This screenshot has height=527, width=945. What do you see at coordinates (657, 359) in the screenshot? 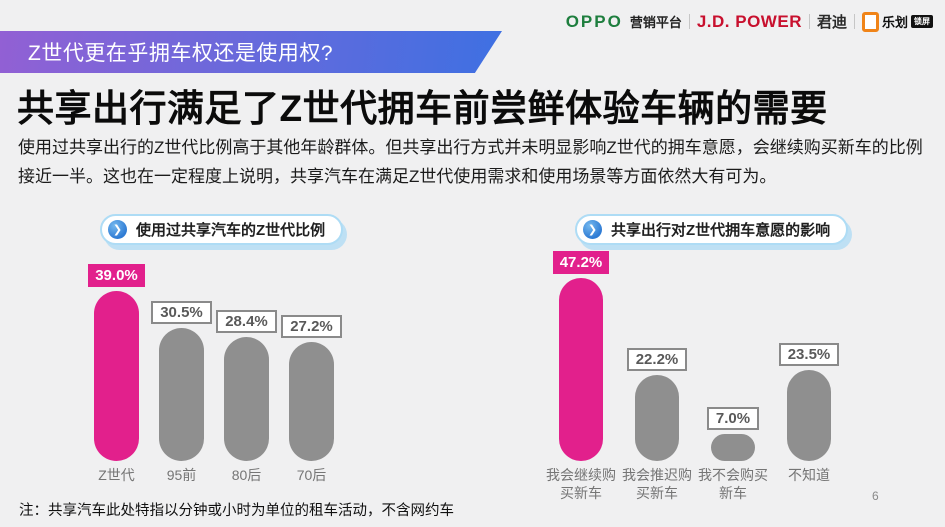
I see `value-label: 22.2%` at bounding box center [657, 359].